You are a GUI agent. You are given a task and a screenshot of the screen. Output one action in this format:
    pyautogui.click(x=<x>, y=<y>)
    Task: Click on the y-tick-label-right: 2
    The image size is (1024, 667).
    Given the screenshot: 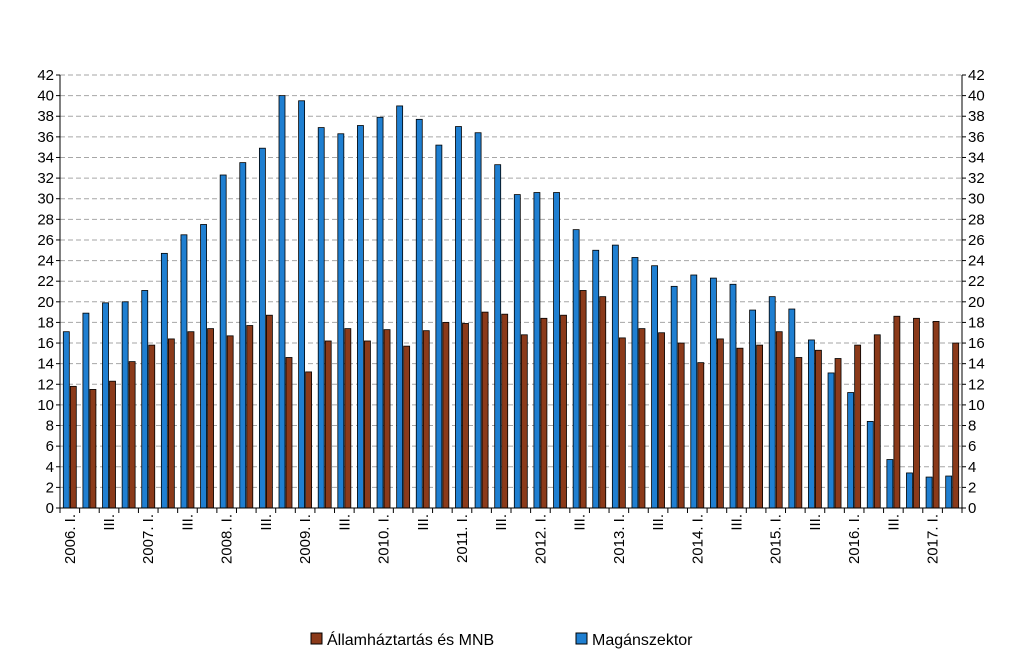 What is the action you would take?
    pyautogui.click(x=972, y=487)
    